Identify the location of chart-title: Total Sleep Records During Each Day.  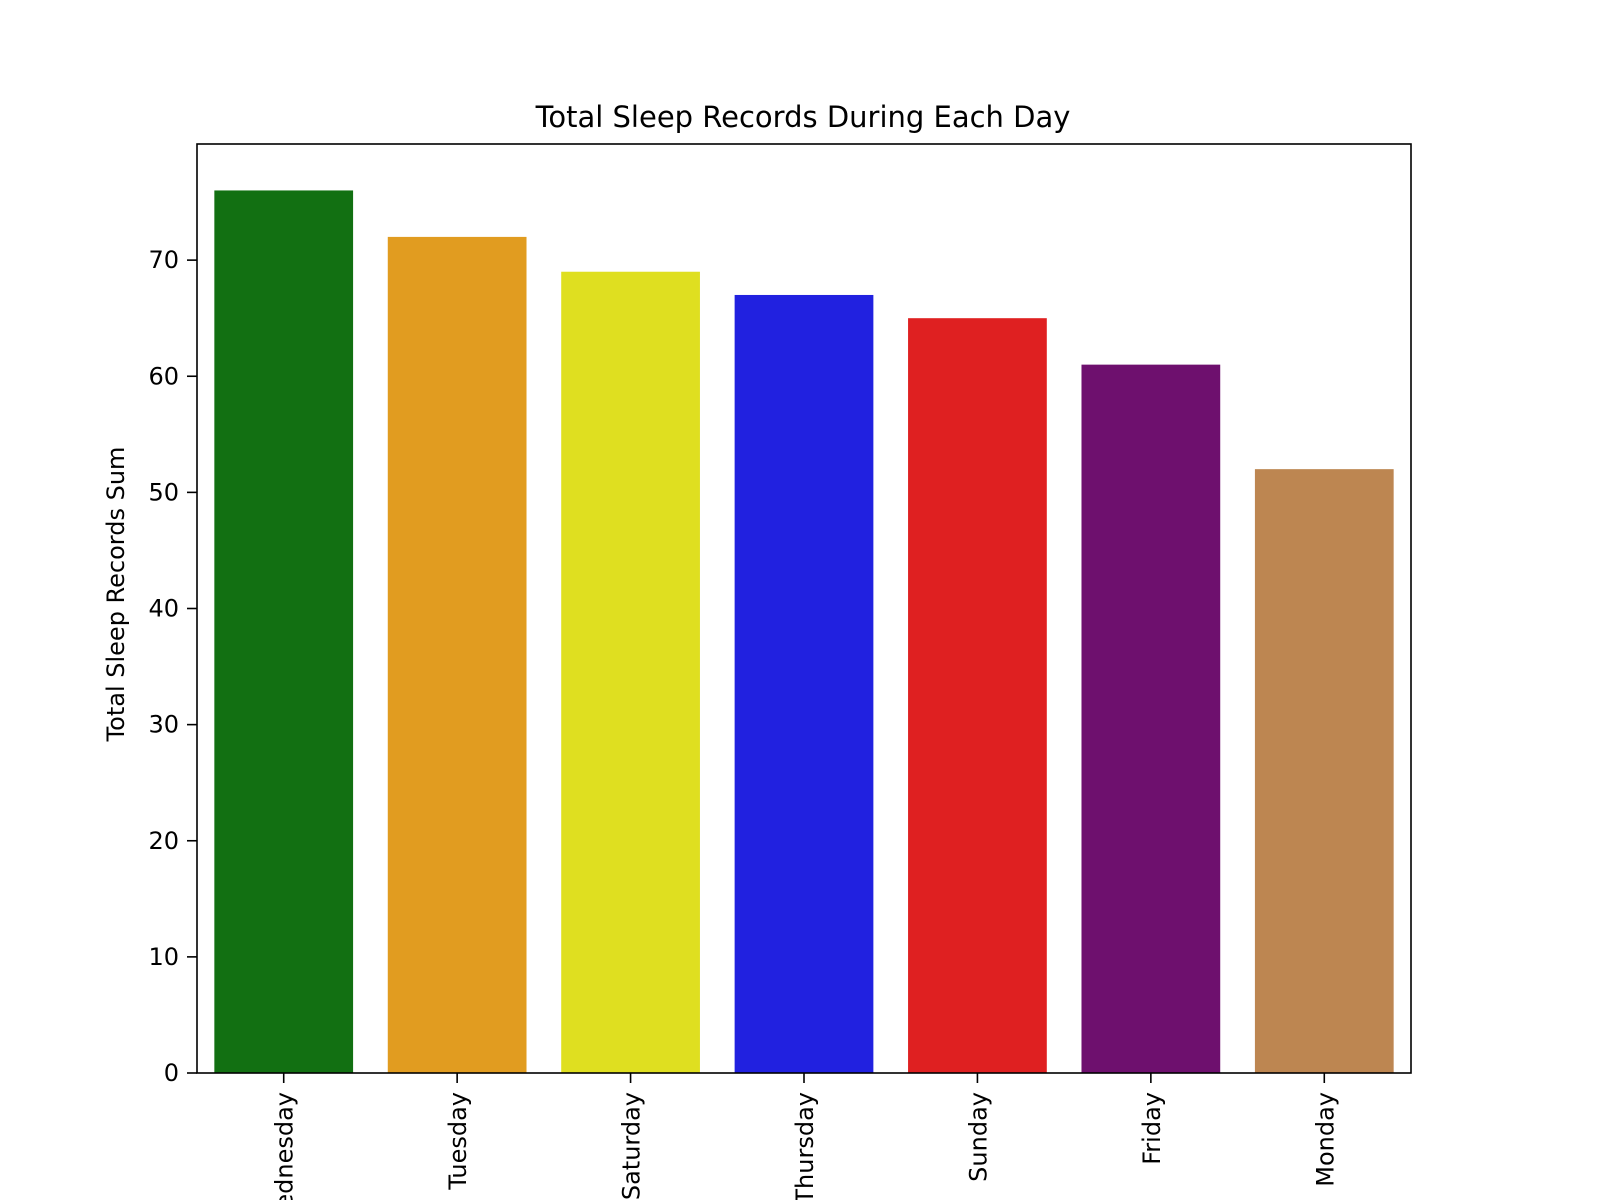
(803, 117).